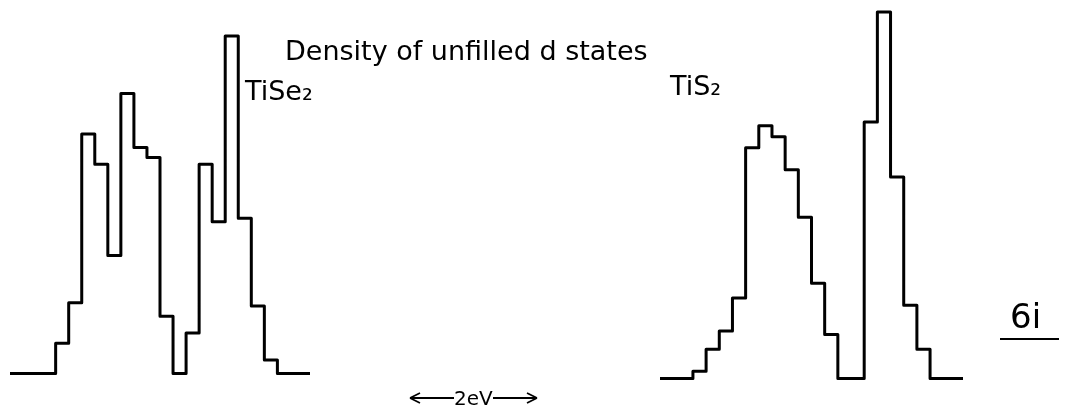 This screenshot has height=418, width=1089. What do you see at coordinates (1026, 316) in the screenshot?
I see `text: 6i` at bounding box center [1026, 316].